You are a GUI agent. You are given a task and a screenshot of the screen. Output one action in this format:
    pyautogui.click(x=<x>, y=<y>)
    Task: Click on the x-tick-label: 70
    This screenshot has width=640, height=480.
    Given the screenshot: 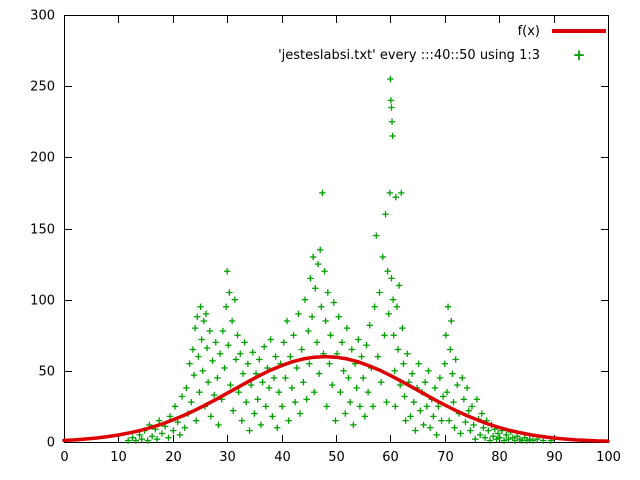 What is the action you would take?
    pyautogui.click(x=445, y=457)
    